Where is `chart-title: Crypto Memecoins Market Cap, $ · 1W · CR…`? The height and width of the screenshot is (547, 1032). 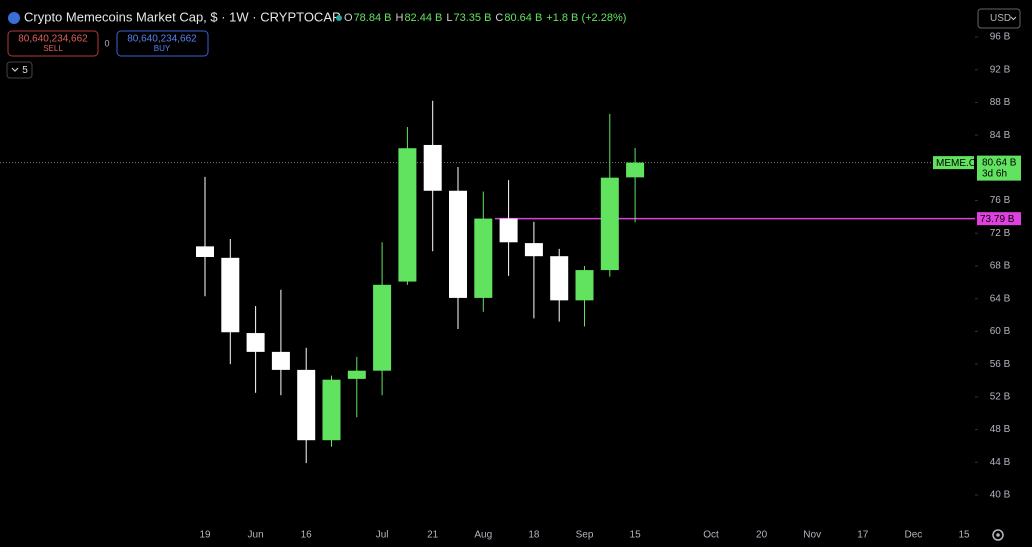 chart-title: Crypto Memecoins Market Cap, $ · 1W · CR… is located at coordinates (182, 16).